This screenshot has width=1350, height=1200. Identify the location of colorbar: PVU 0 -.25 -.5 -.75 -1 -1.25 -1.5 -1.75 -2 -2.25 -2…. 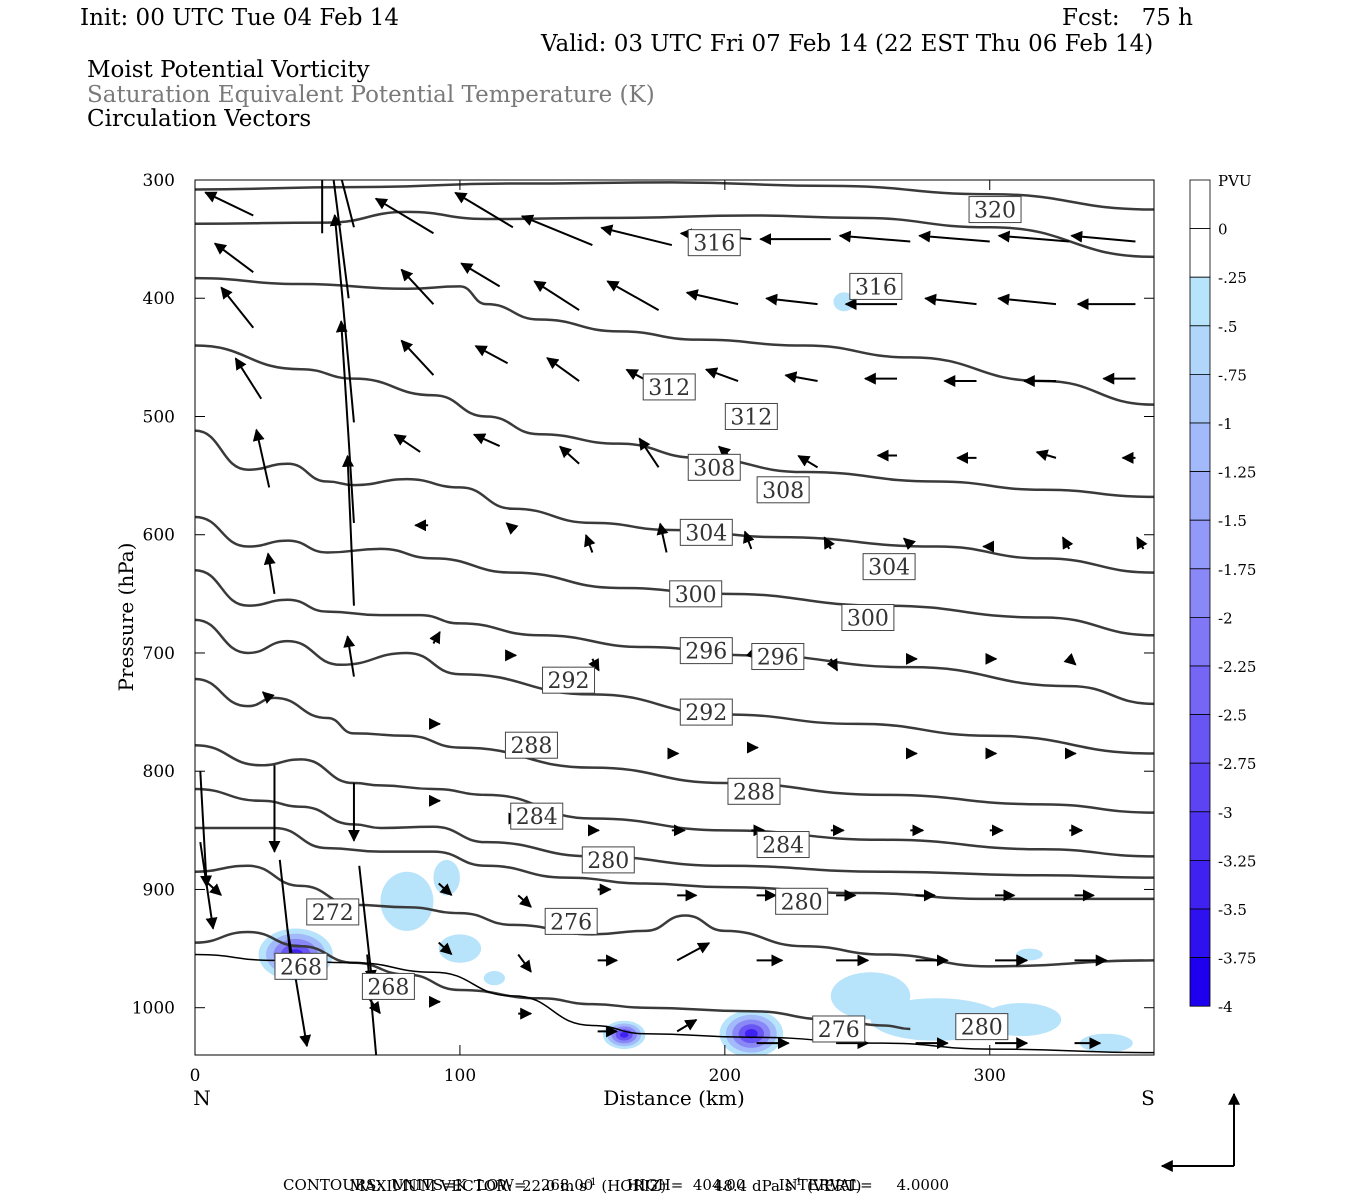
(1222, 594).